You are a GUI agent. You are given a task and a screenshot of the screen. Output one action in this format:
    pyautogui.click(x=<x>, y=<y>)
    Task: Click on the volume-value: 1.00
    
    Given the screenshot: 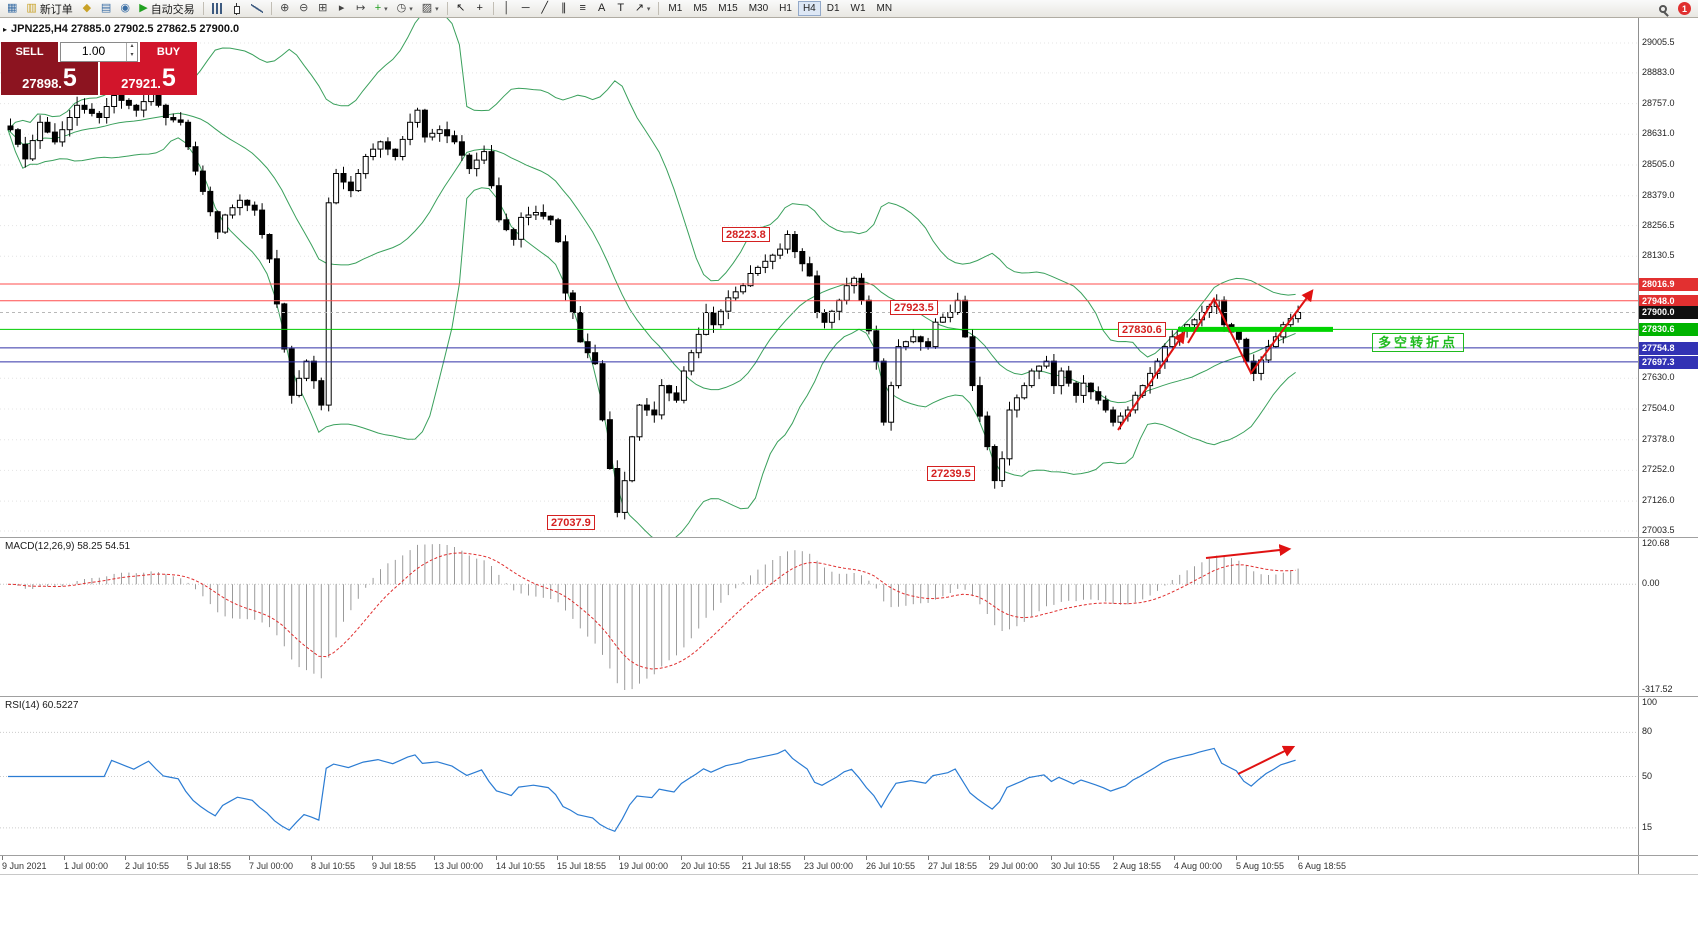 What is the action you would take?
    pyautogui.click(x=93, y=51)
    